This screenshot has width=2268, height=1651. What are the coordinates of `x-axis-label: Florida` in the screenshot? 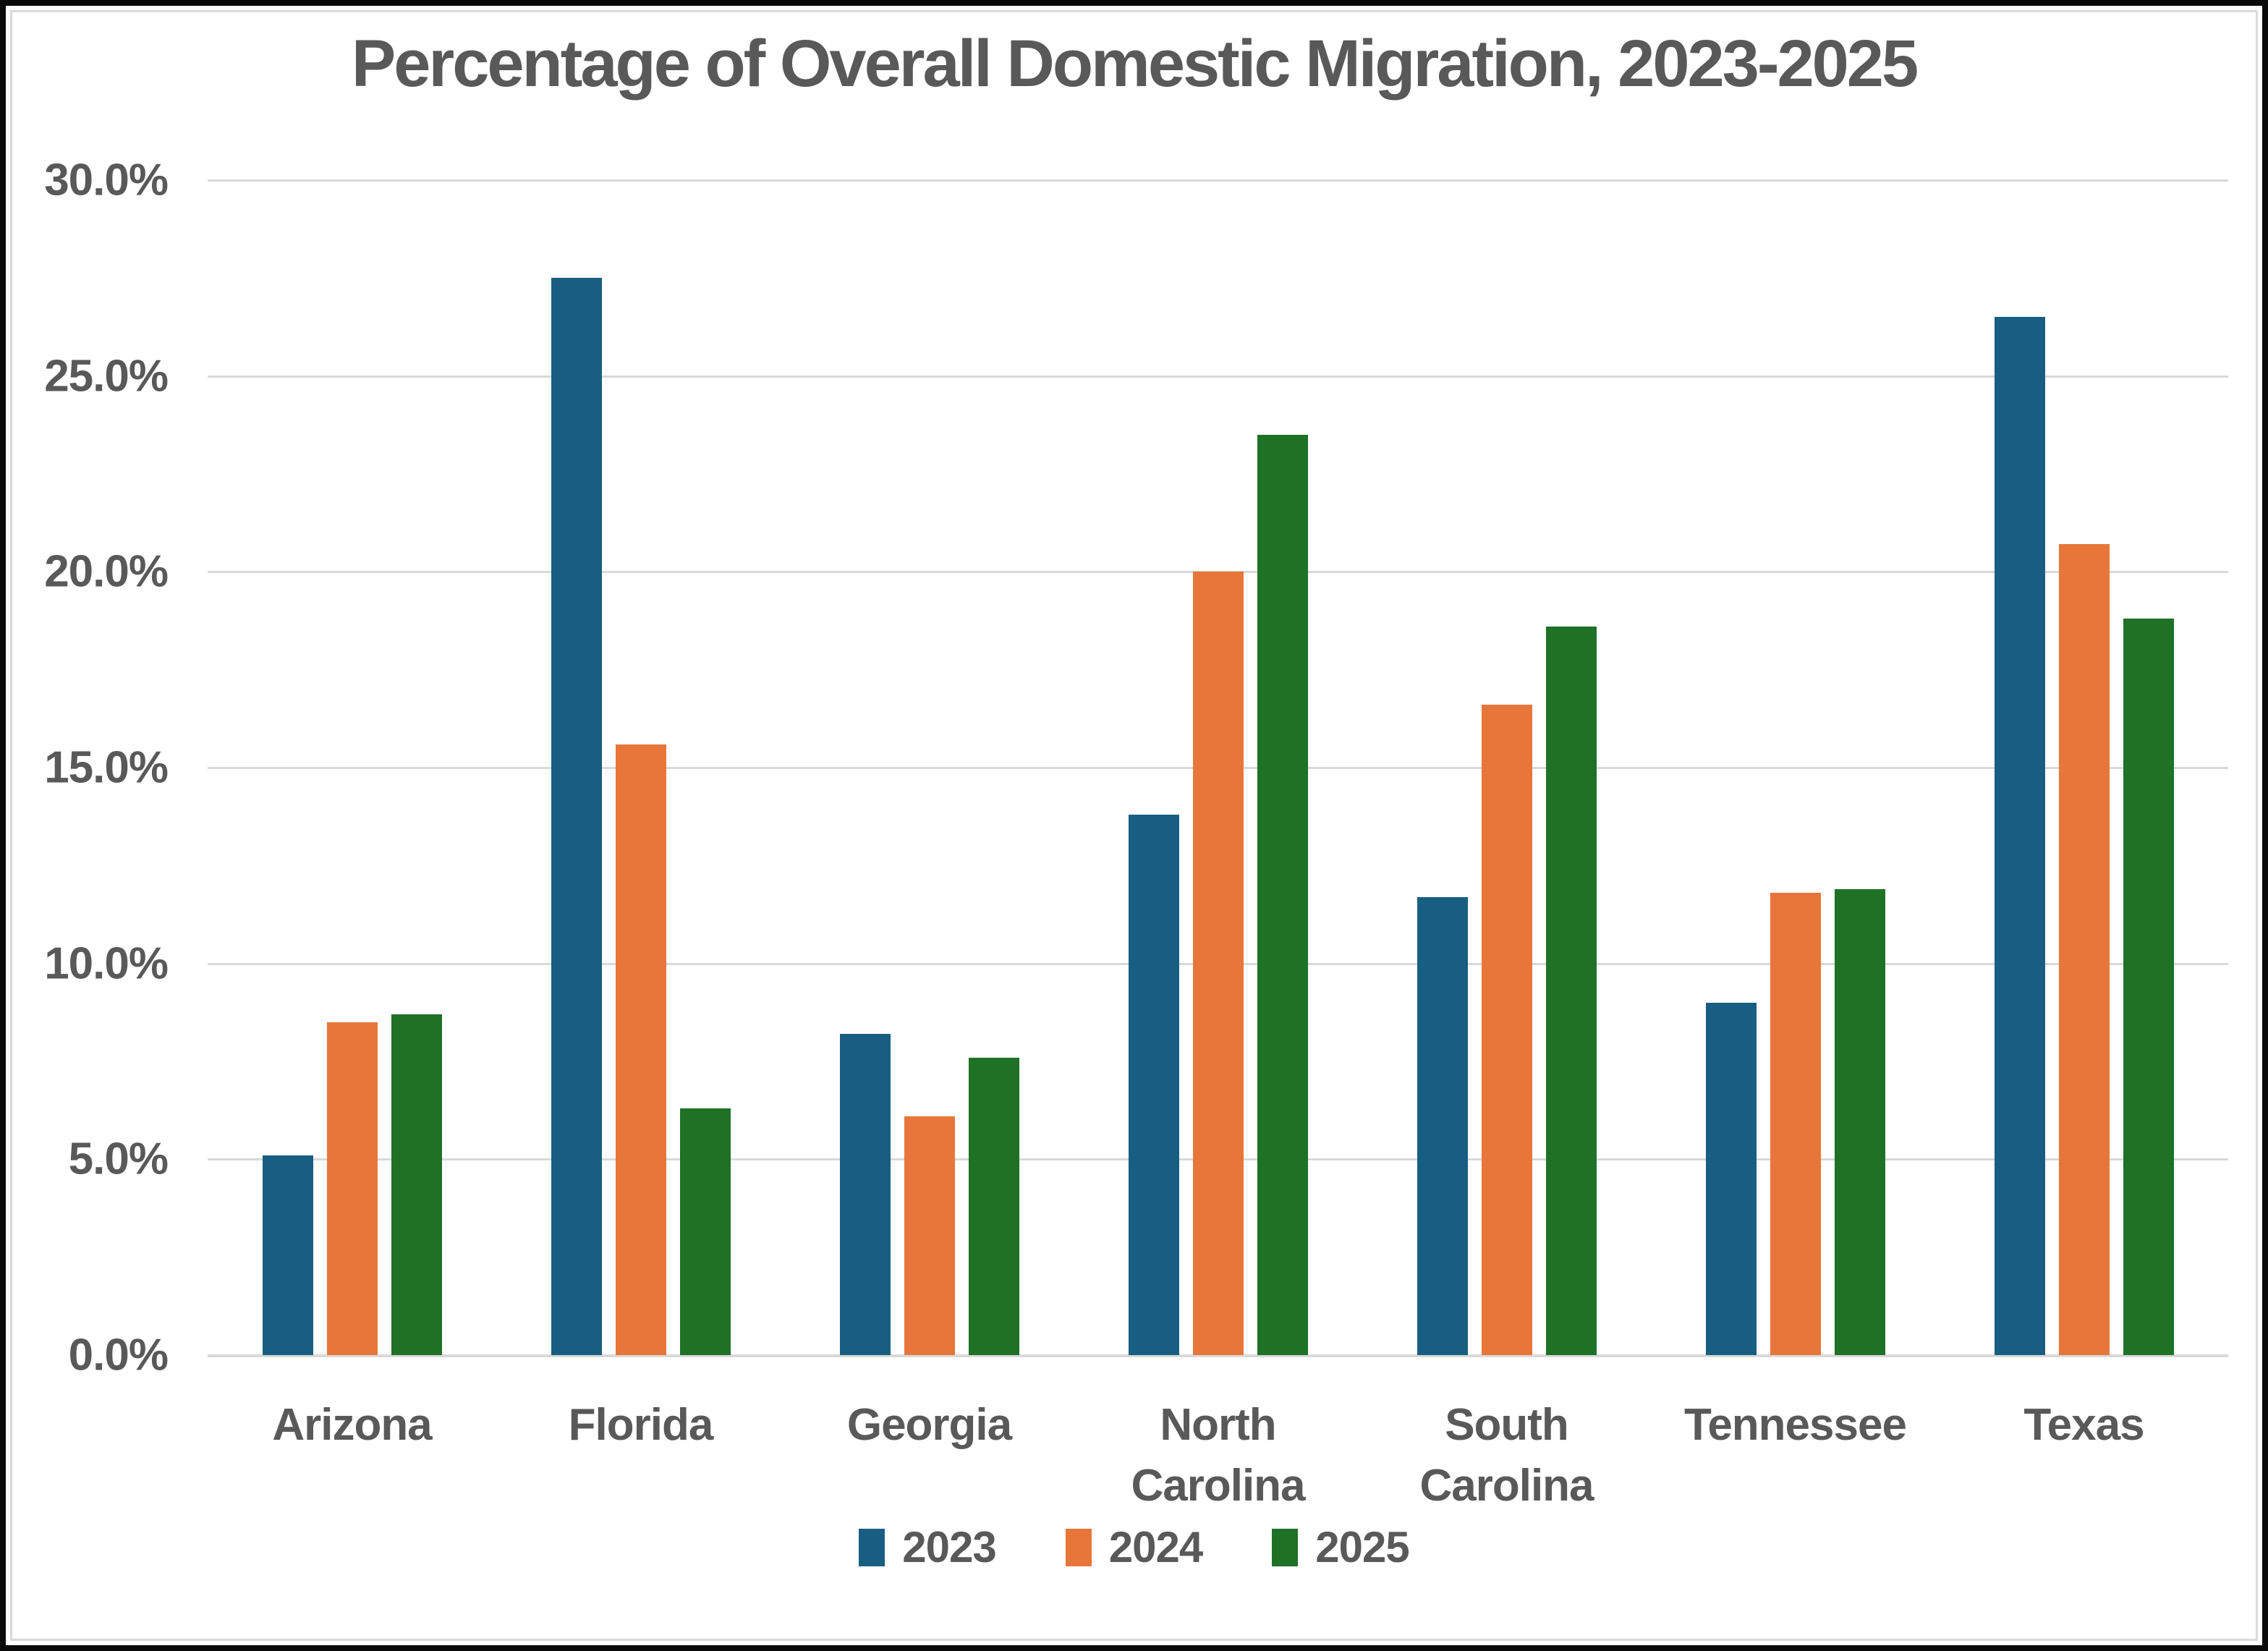 It's located at (641, 1425).